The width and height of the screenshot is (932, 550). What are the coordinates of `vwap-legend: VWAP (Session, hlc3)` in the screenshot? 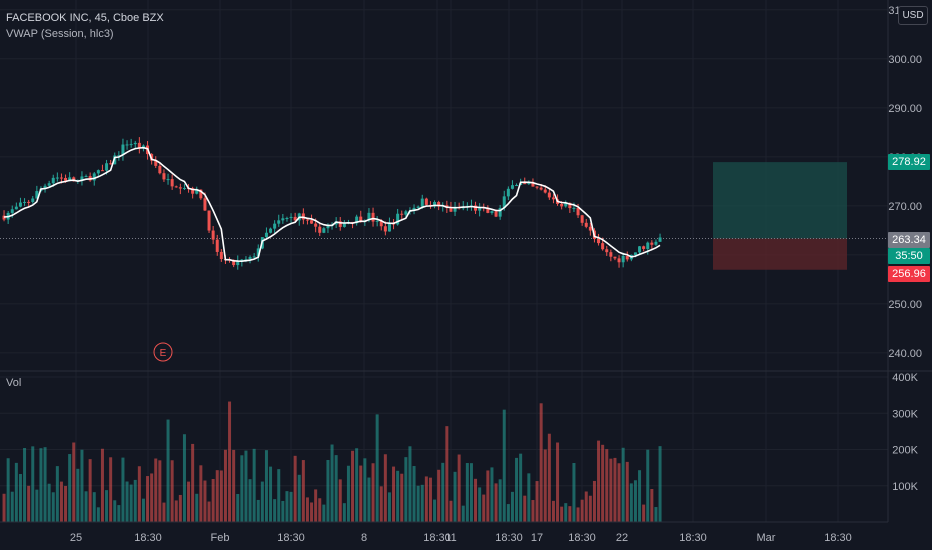 It's located at (60, 34).